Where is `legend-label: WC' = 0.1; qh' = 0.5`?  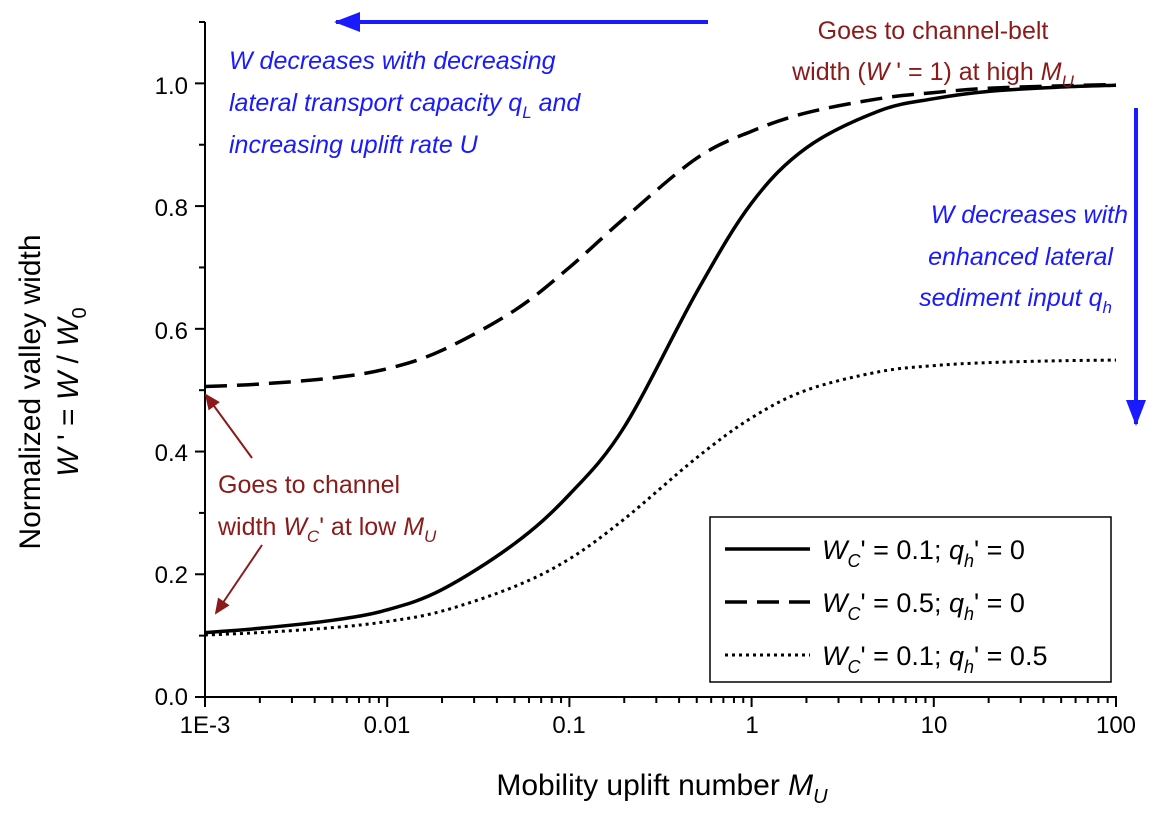 legend-label: WC' = 0.1; qh' = 0.5 is located at coordinates (934, 659).